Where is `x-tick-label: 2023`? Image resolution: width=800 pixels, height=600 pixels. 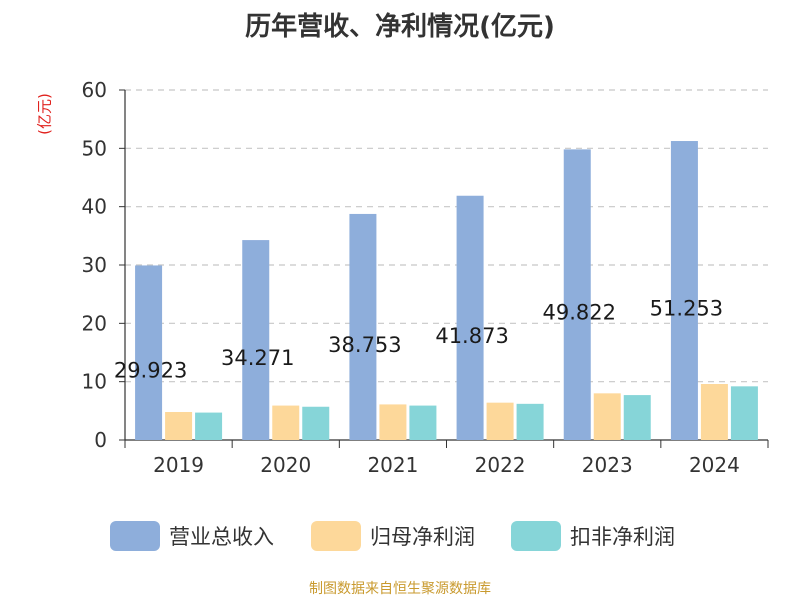
x-tick-label: 2023 is located at coordinates (607, 465).